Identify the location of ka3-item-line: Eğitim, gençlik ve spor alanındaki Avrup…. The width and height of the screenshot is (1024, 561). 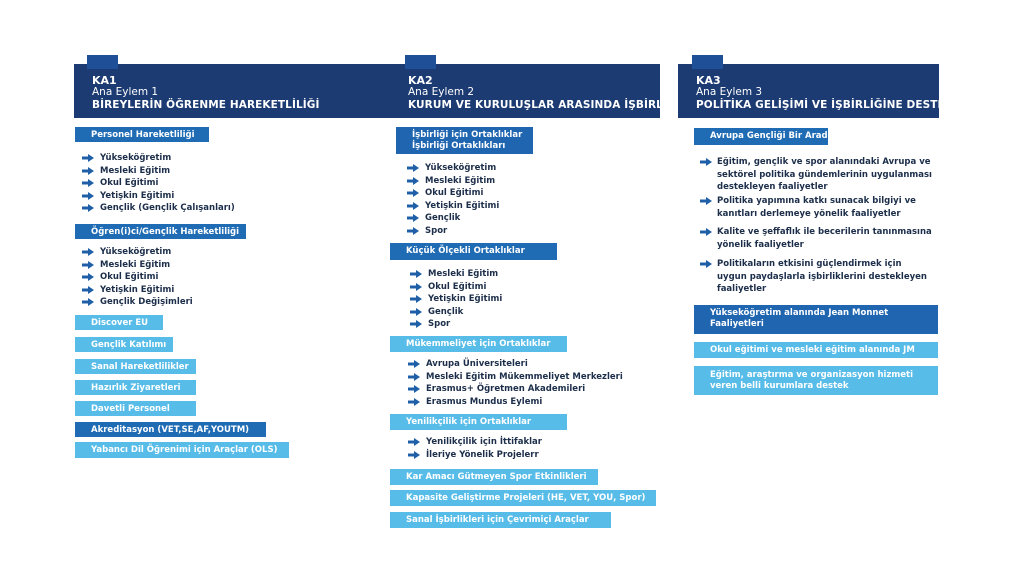
(824, 162).